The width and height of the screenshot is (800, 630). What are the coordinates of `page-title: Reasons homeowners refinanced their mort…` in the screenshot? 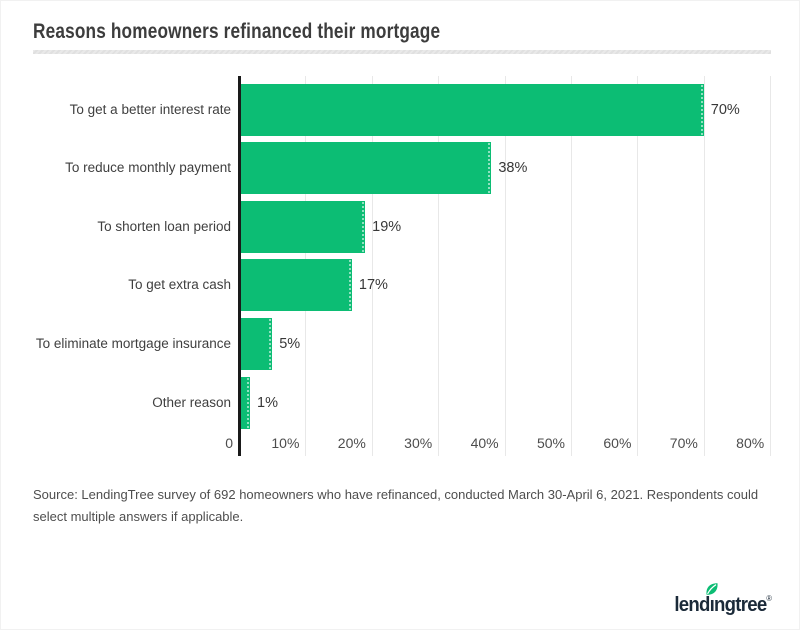 It's located at (237, 31).